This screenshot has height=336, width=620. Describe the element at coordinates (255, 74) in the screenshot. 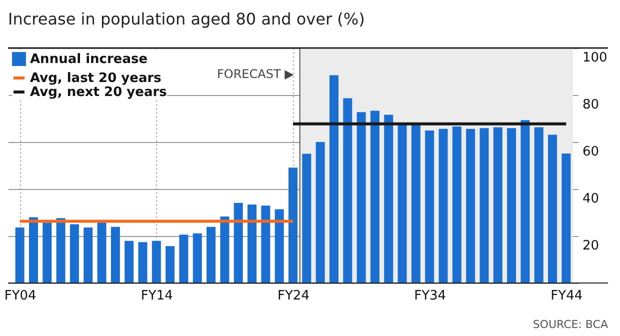

I see `band-label: FORECAST ▶` at that location.